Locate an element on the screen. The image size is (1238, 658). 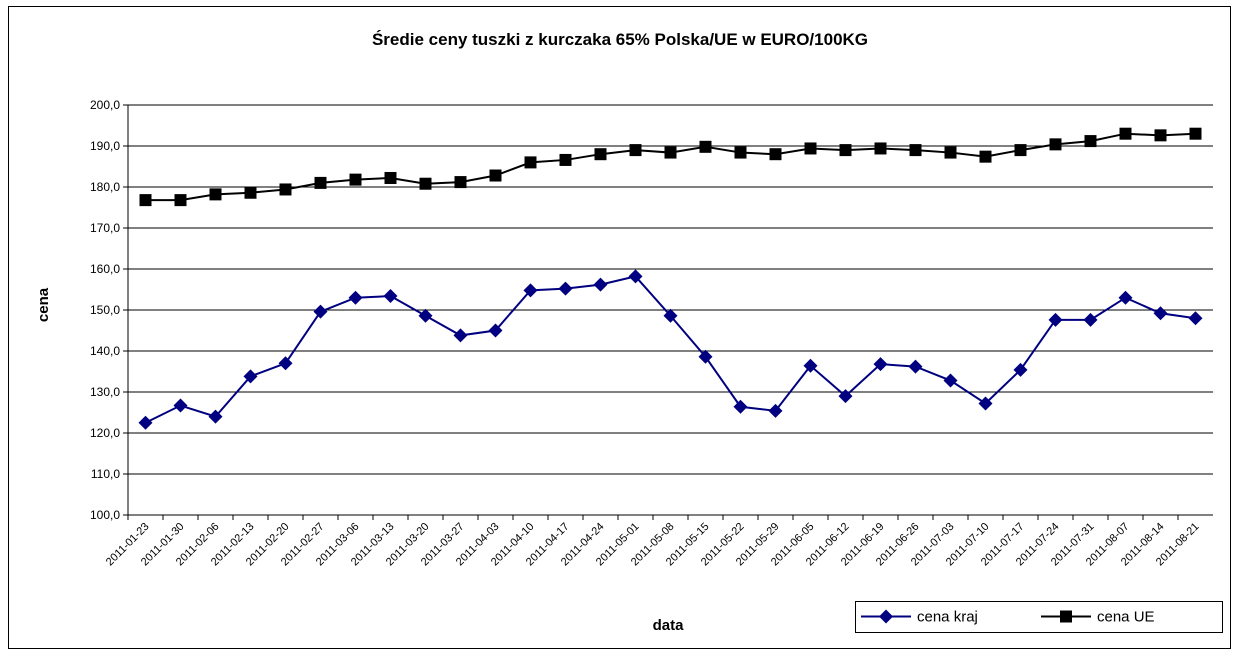
y-tick-label: 180,0 is located at coordinates (105, 187).